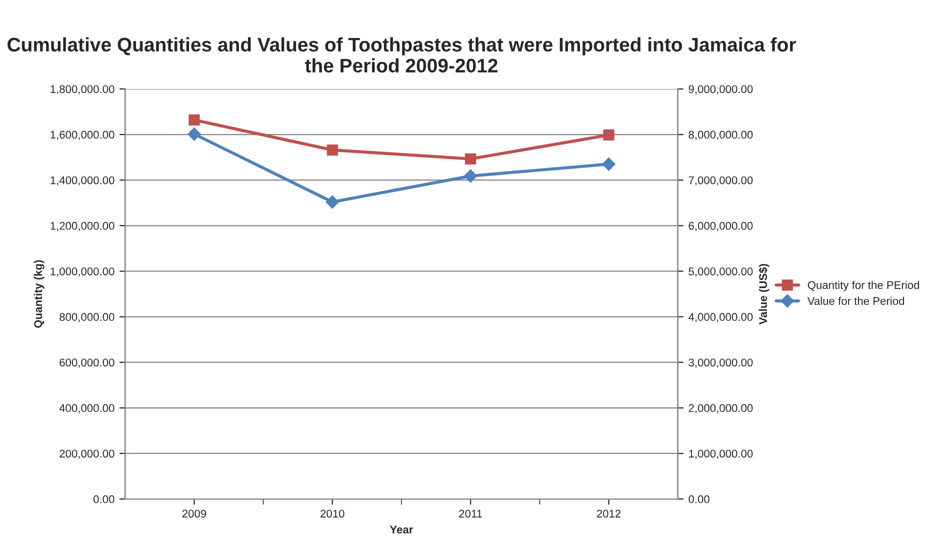 The width and height of the screenshot is (948, 556). What do you see at coordinates (864, 286) in the screenshot?
I see `legend-label: Quantity for the PEriod` at bounding box center [864, 286].